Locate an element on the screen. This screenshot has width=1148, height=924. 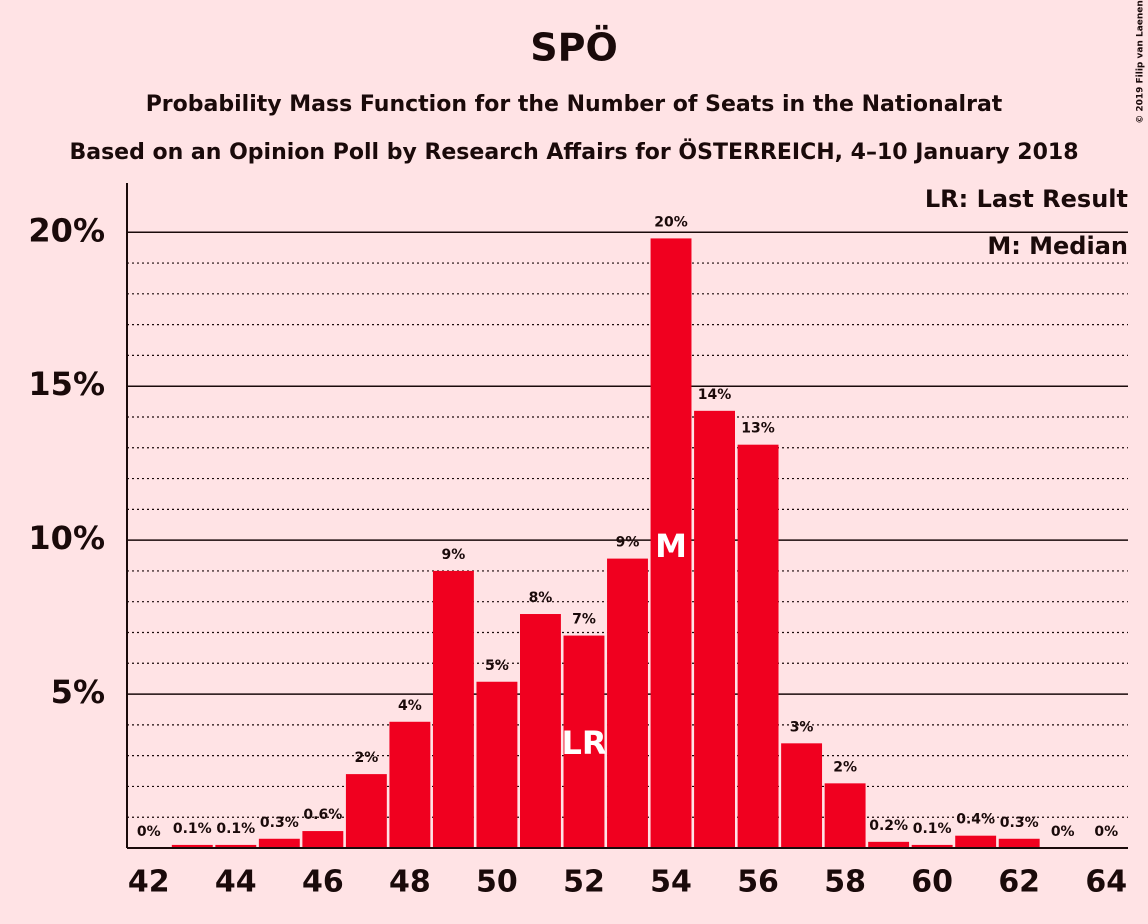
x-tick-label: 42 is located at coordinates (149, 882).